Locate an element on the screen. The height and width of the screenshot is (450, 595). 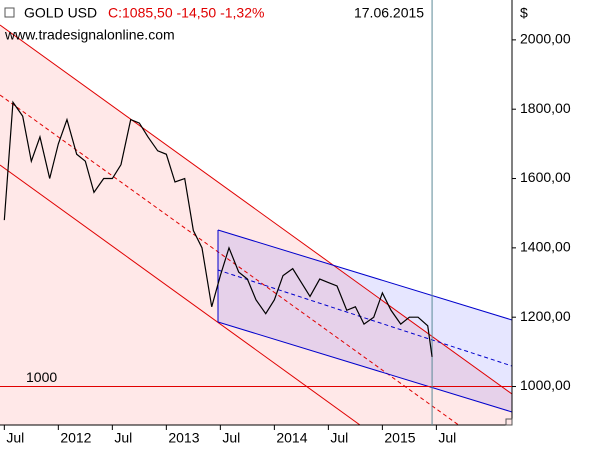
series-name: GOLD USD is located at coordinates (60, 13).